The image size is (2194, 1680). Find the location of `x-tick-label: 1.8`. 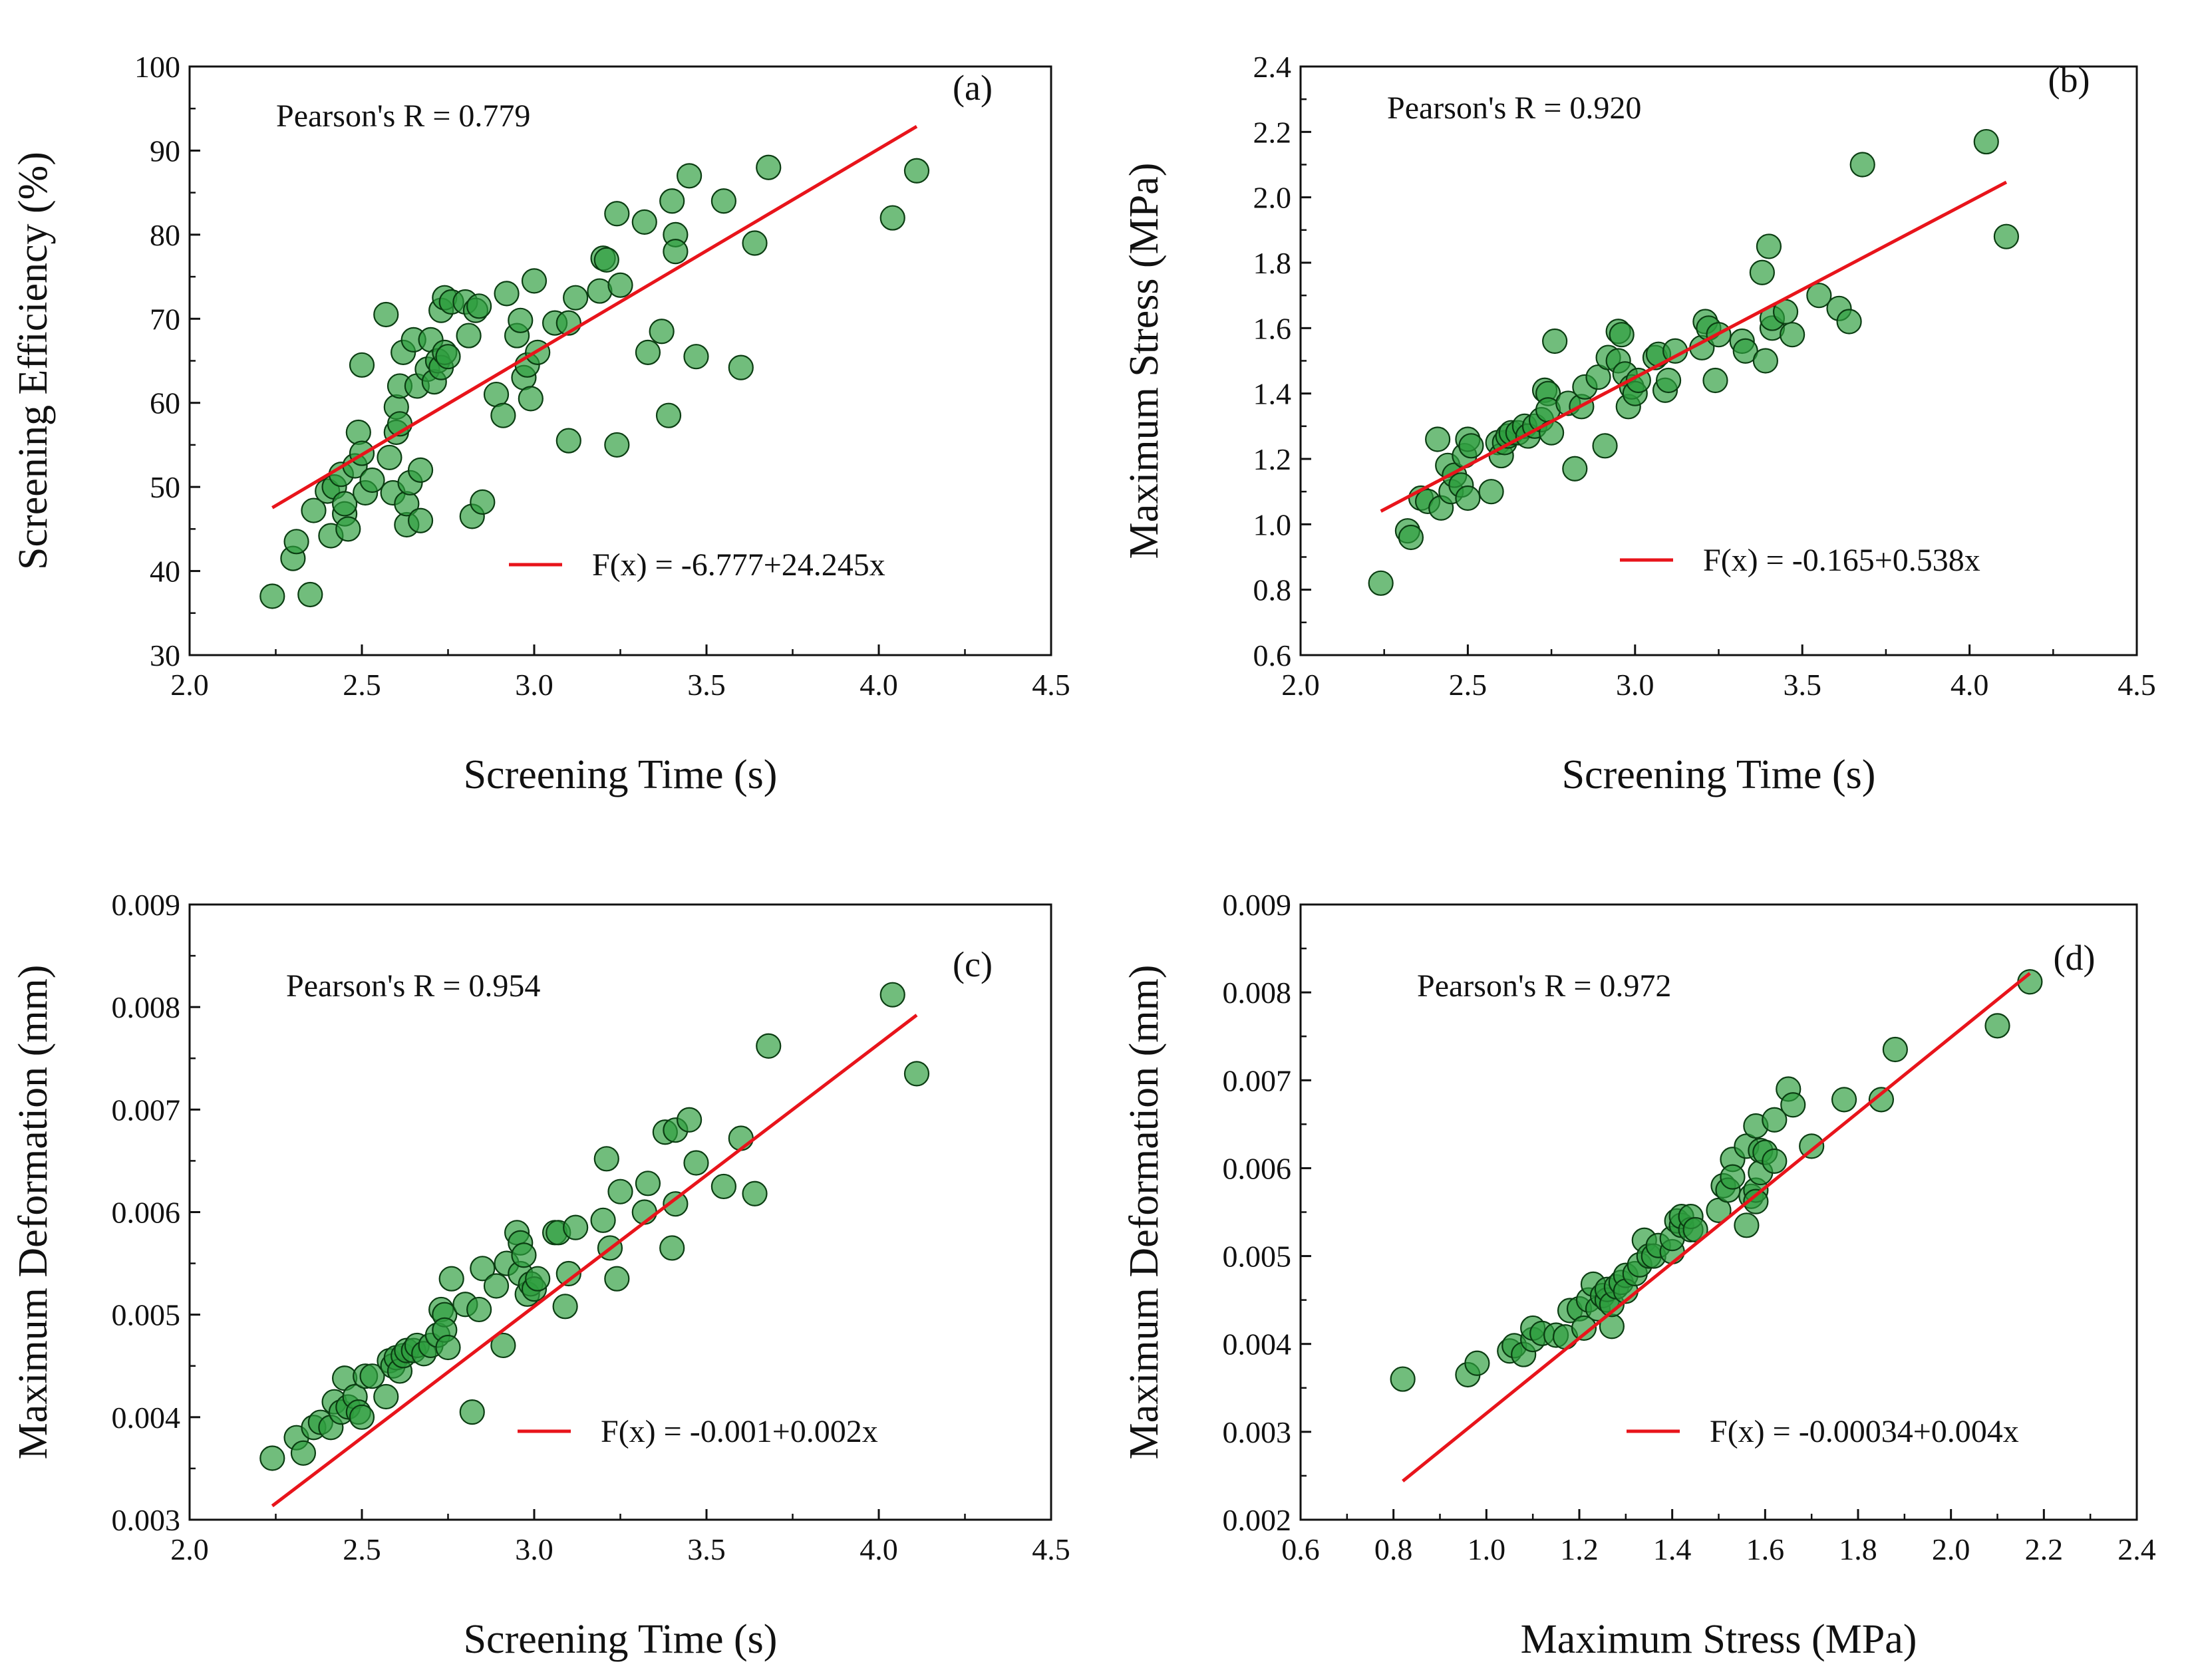

x-tick-label: 1.8 is located at coordinates (1858, 1549).